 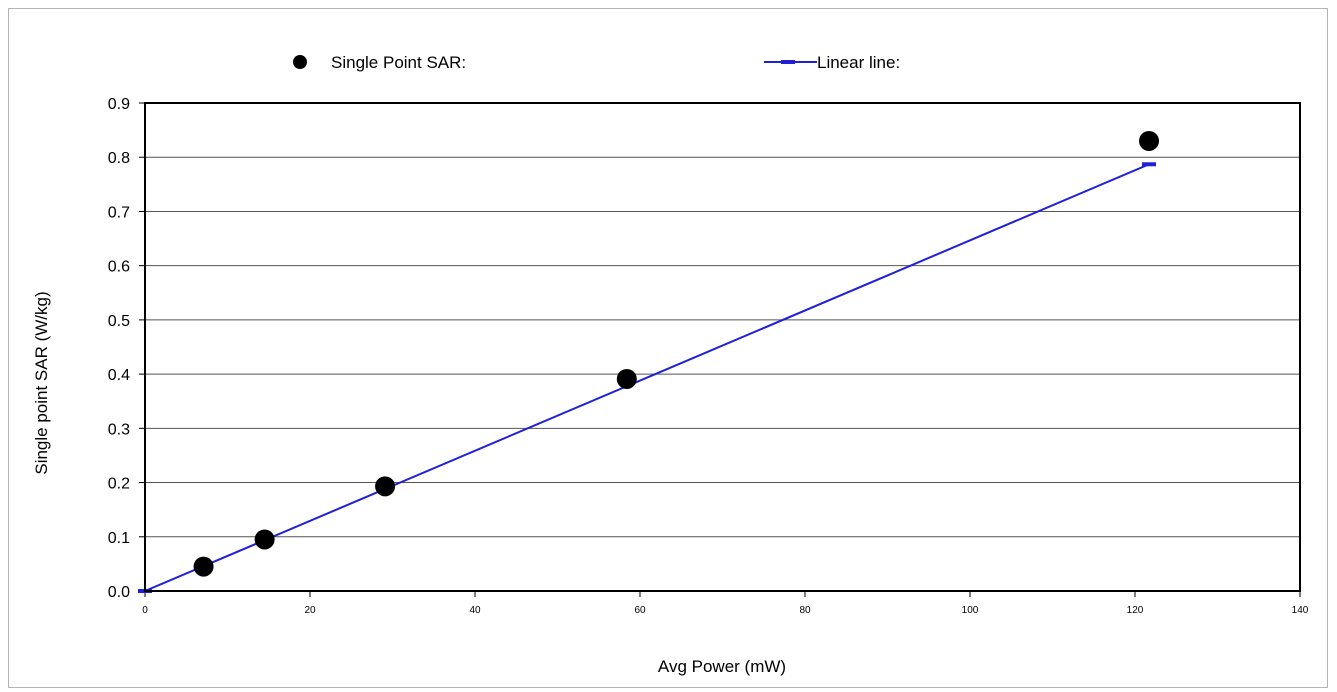 I want to click on x-tick-label-5: 100, so click(x=970, y=610).